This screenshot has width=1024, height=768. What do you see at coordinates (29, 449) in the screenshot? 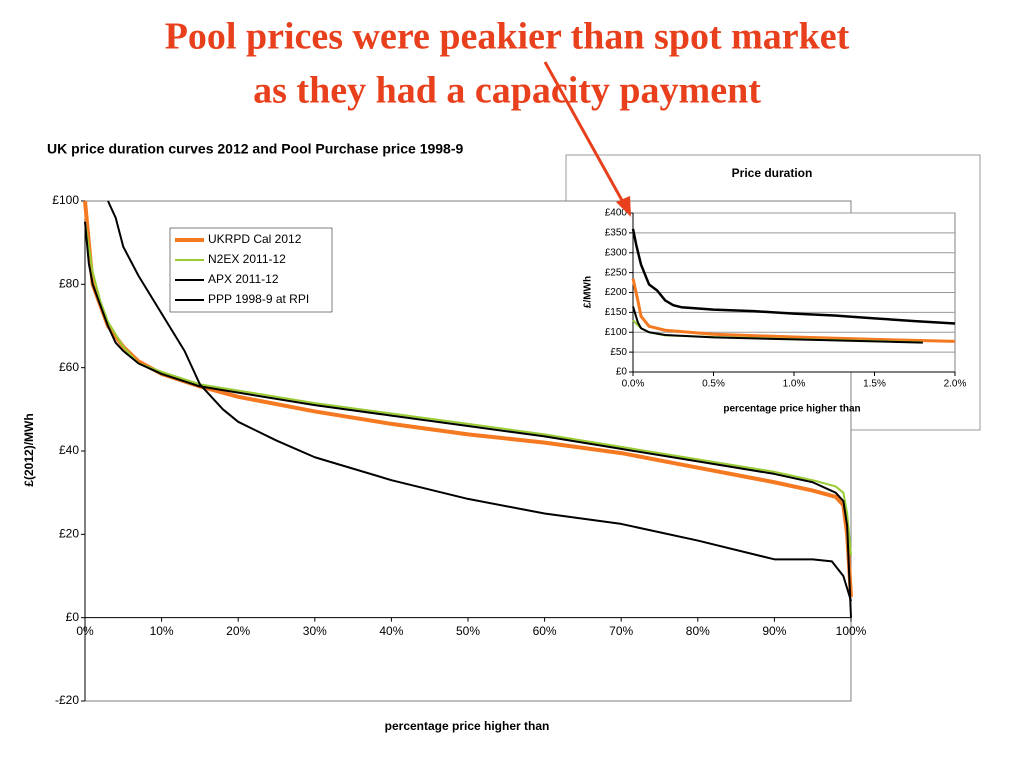
I see `y-axis-label: £(2012)/MWh` at bounding box center [29, 449].